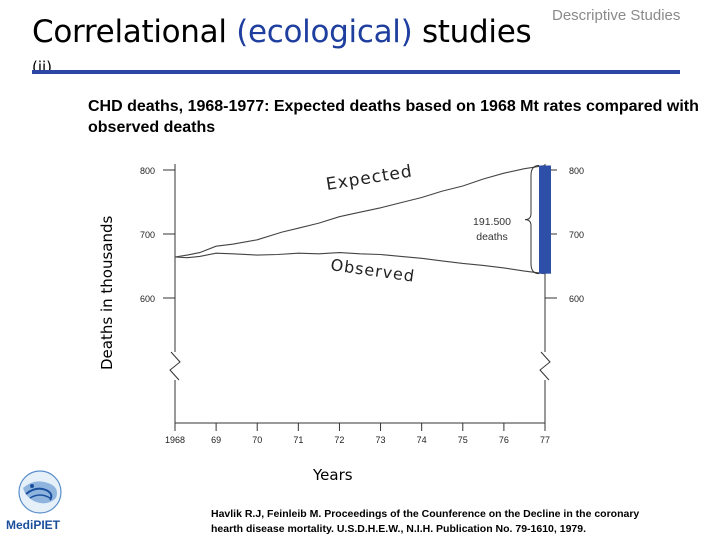  I want to click on left-axis-break, so click(175, 366).